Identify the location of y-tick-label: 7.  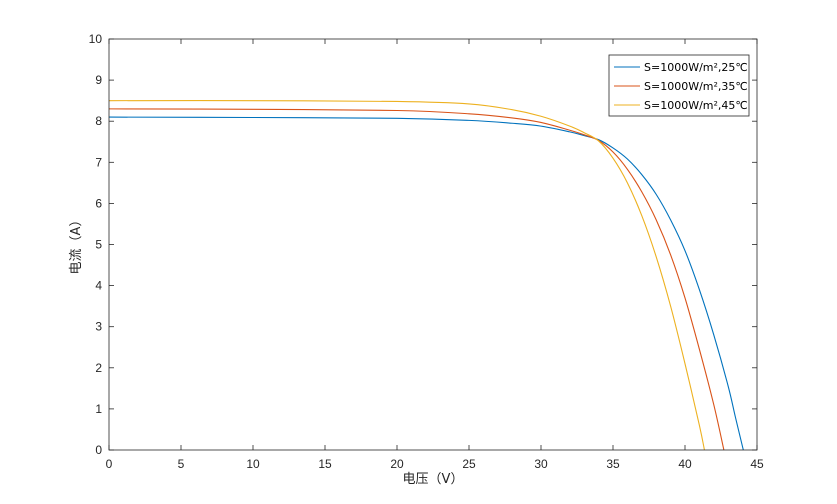
(98, 162).